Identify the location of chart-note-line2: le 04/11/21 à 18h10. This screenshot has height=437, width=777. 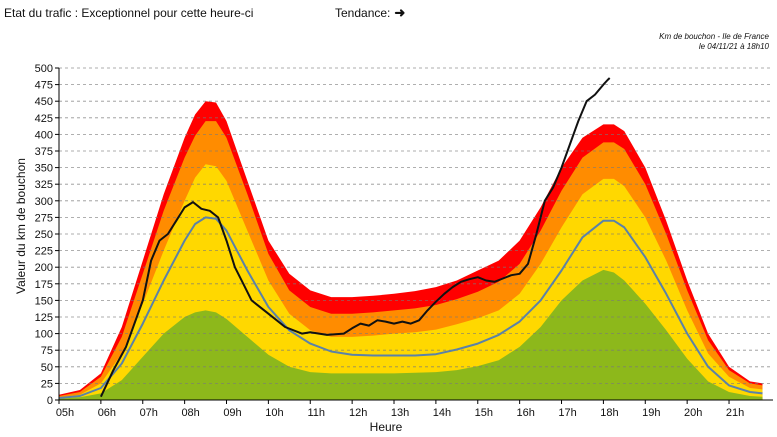
(733, 46).